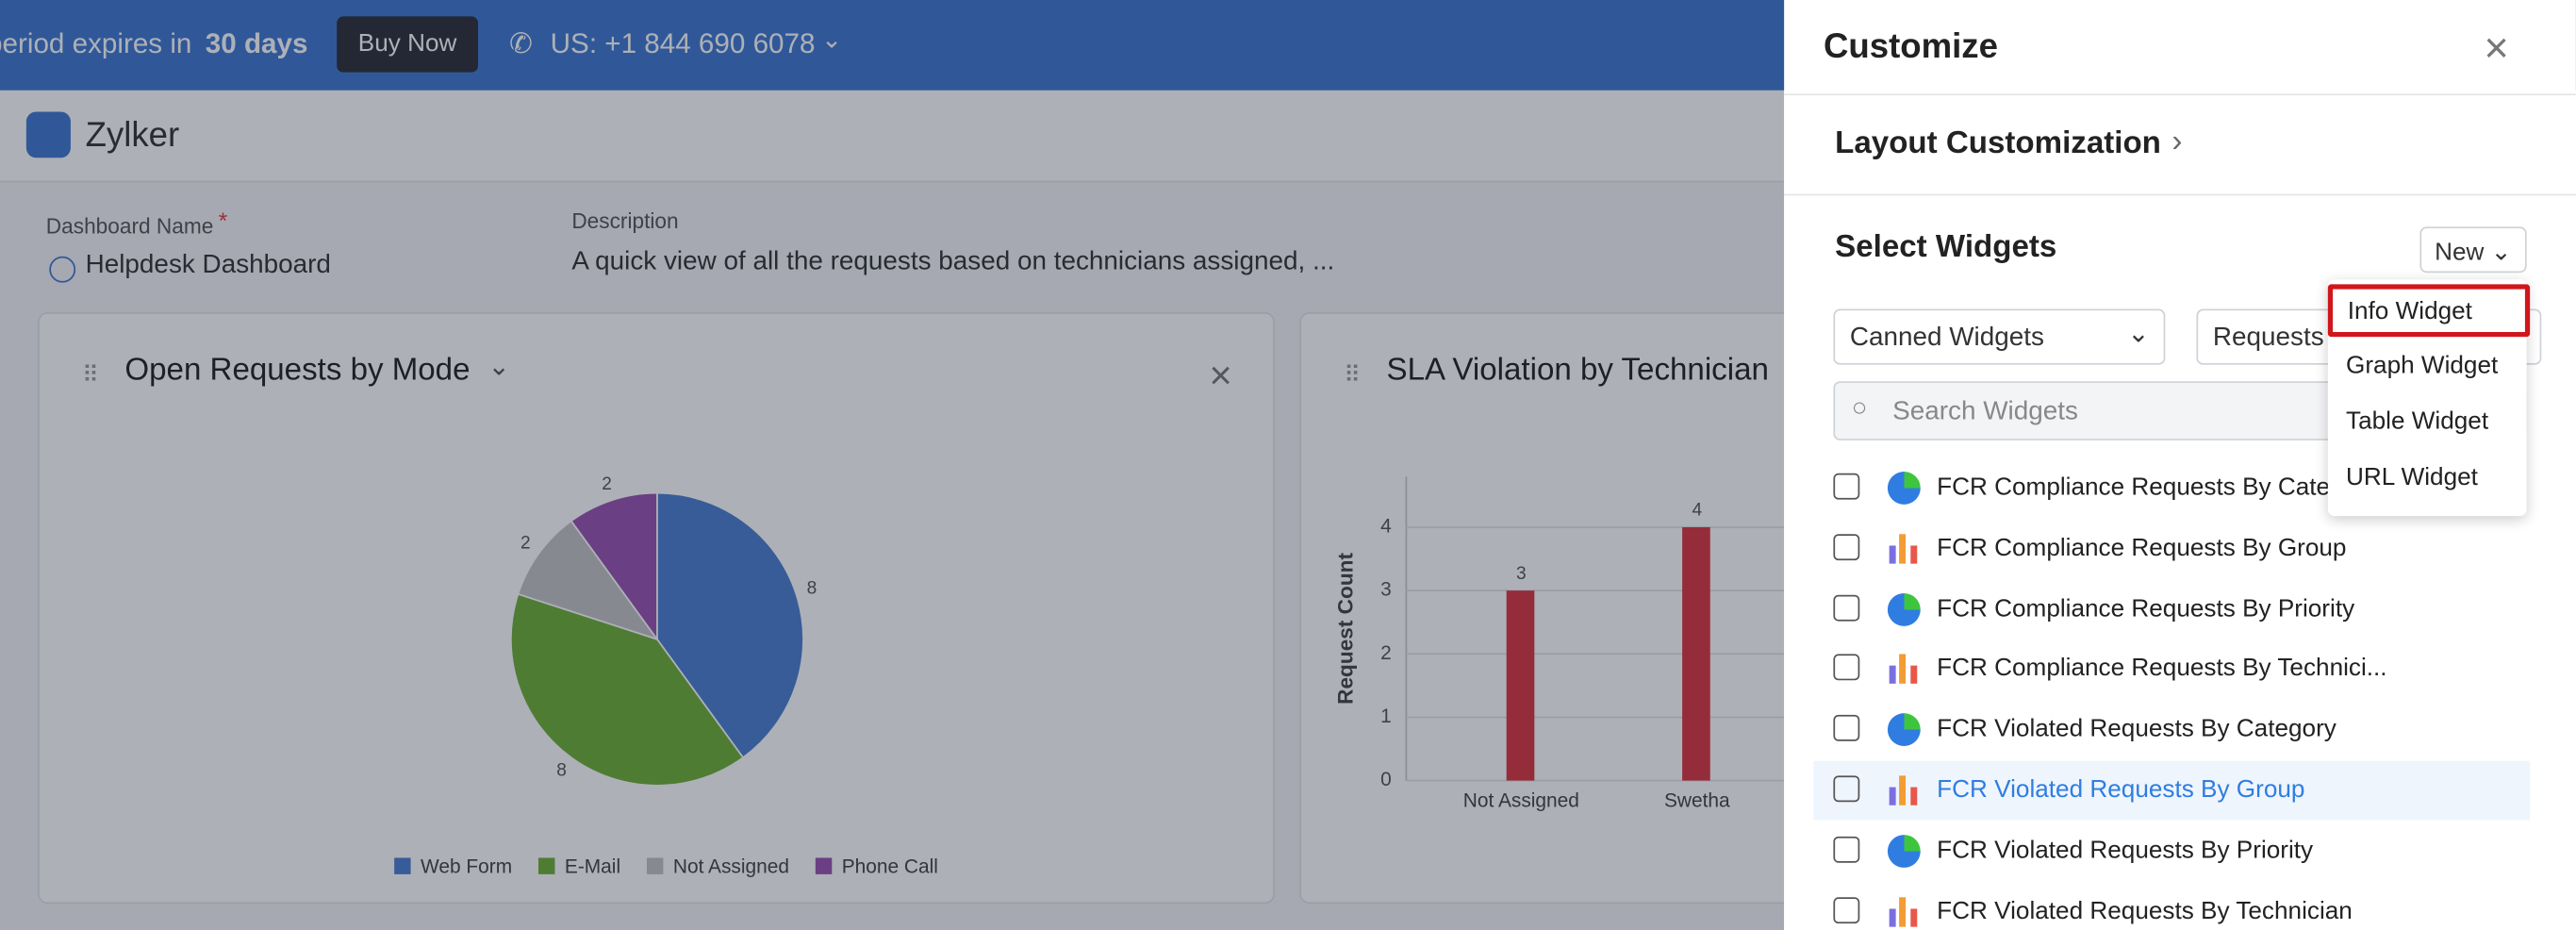  Describe the element at coordinates (1520, 685) in the screenshot. I see `bar` at that location.